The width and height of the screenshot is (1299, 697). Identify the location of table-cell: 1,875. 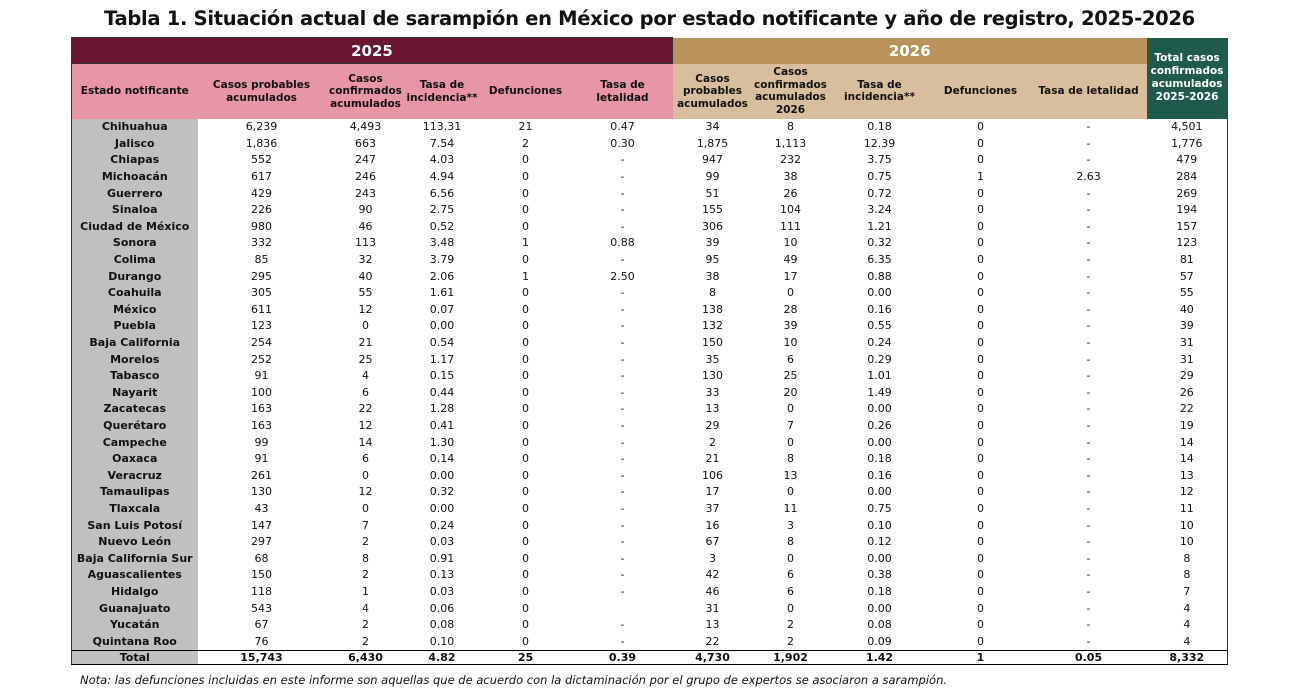
(712, 143).